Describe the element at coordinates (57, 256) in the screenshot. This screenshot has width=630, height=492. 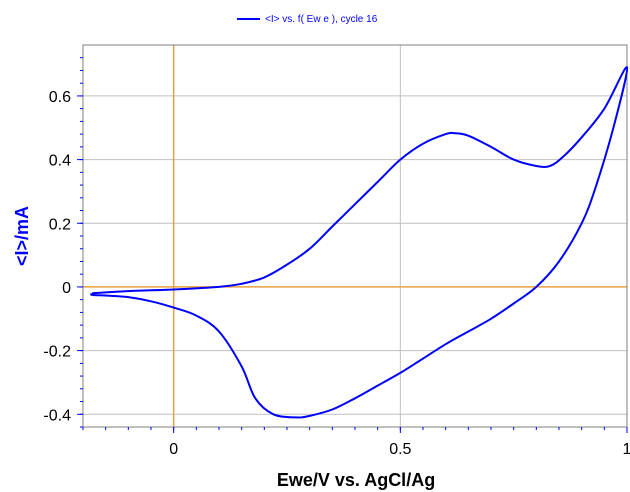
I see `y-tick-labels: -0.4 -0.2 0 0.2 0.4 0.6` at that location.